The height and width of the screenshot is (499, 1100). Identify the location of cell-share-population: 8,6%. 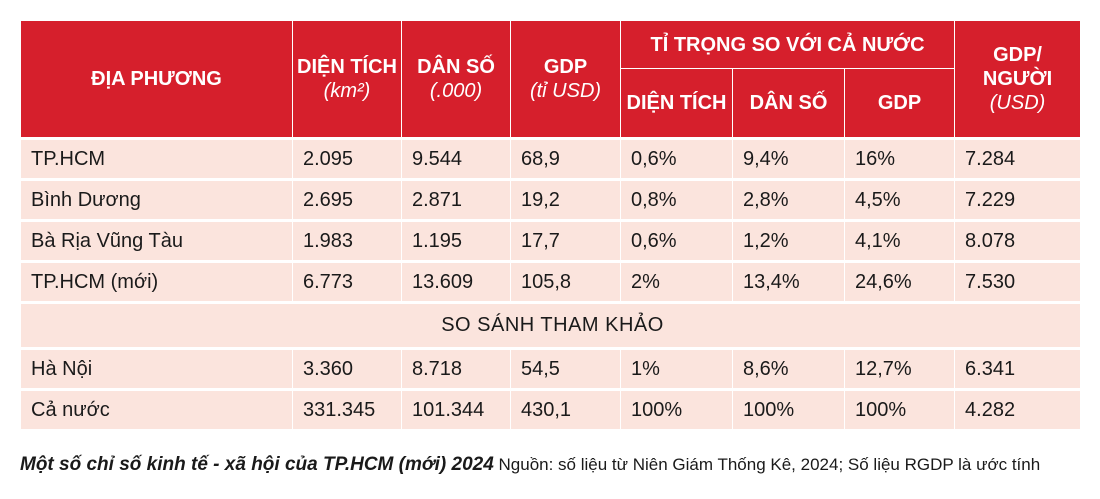
(788, 368).